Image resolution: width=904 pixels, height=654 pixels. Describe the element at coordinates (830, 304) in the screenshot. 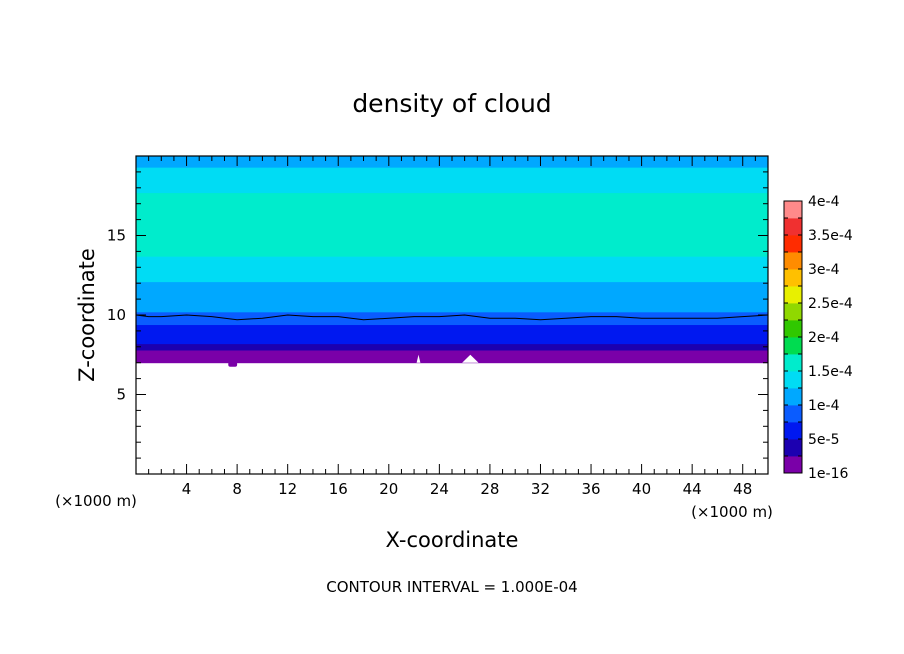

I see `colorbar-label: 2.5e-4` at that location.